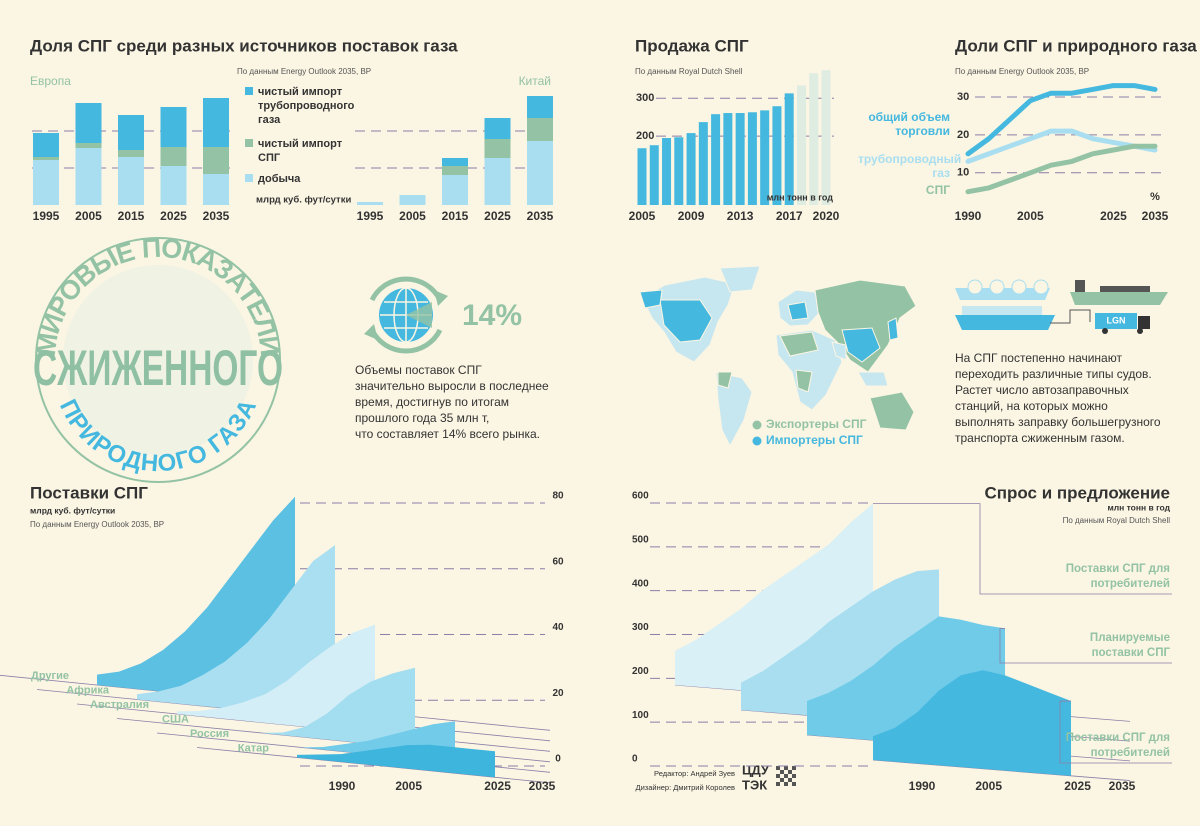 The width and height of the screenshot is (1200, 826). I want to click on map-legend: Экспортеры СПГ, so click(816, 424).